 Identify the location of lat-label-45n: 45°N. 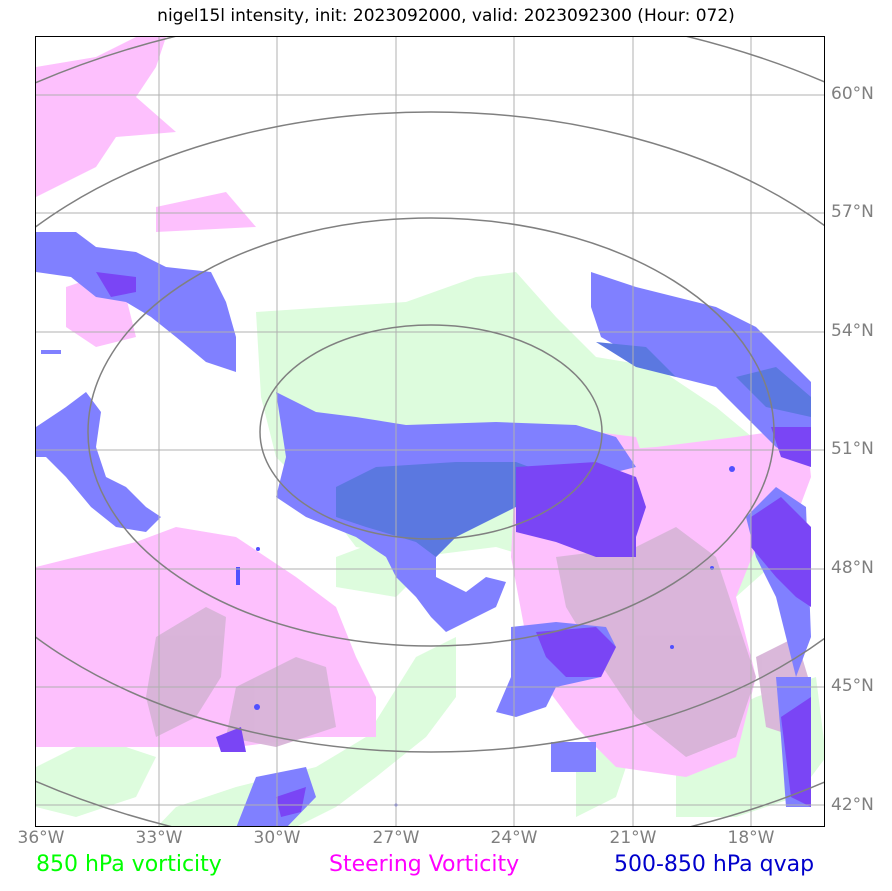
(852, 686).